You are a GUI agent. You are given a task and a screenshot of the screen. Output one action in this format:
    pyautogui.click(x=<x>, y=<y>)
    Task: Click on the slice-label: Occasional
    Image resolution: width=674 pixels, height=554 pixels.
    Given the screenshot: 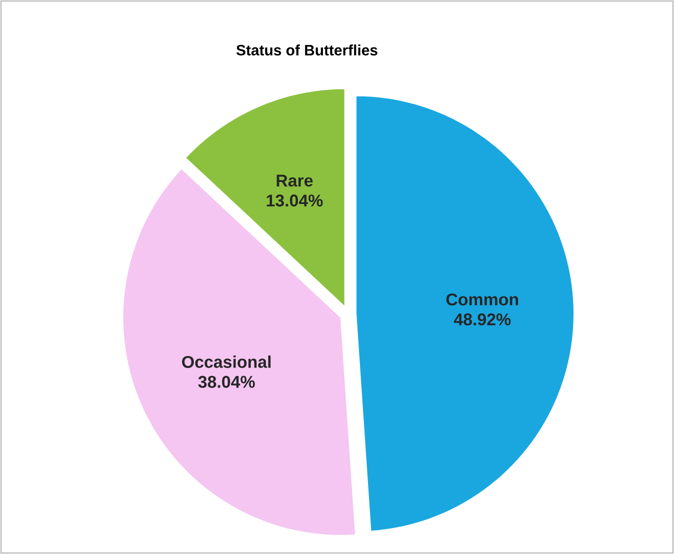 What is the action you would take?
    pyautogui.click(x=226, y=362)
    